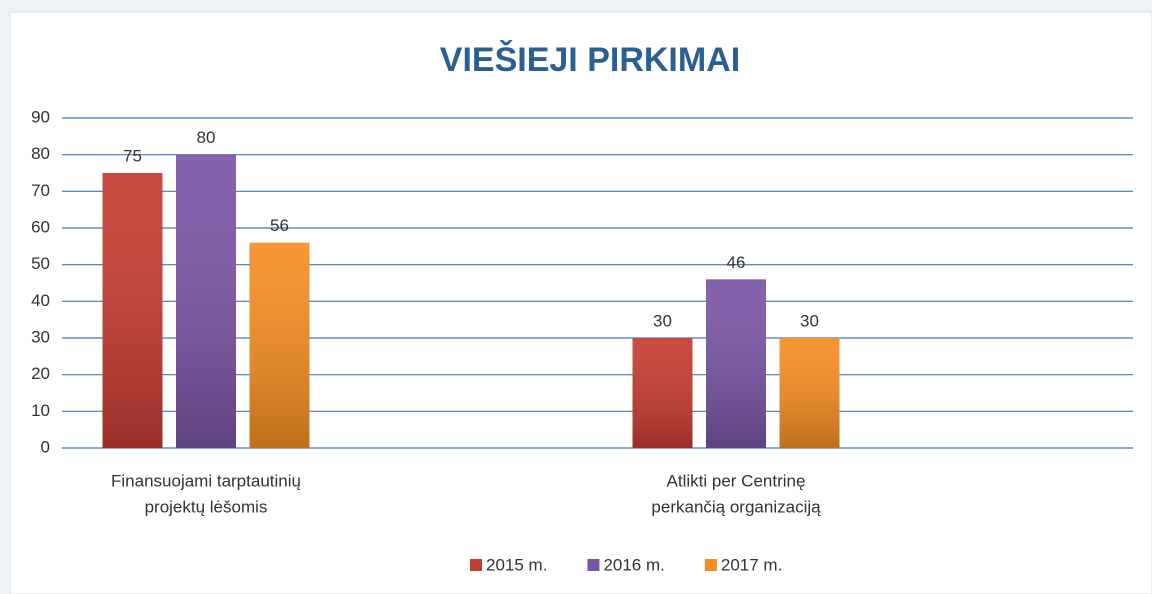 This screenshot has width=1152, height=594. I want to click on y-tick-label: 50, so click(40, 263).